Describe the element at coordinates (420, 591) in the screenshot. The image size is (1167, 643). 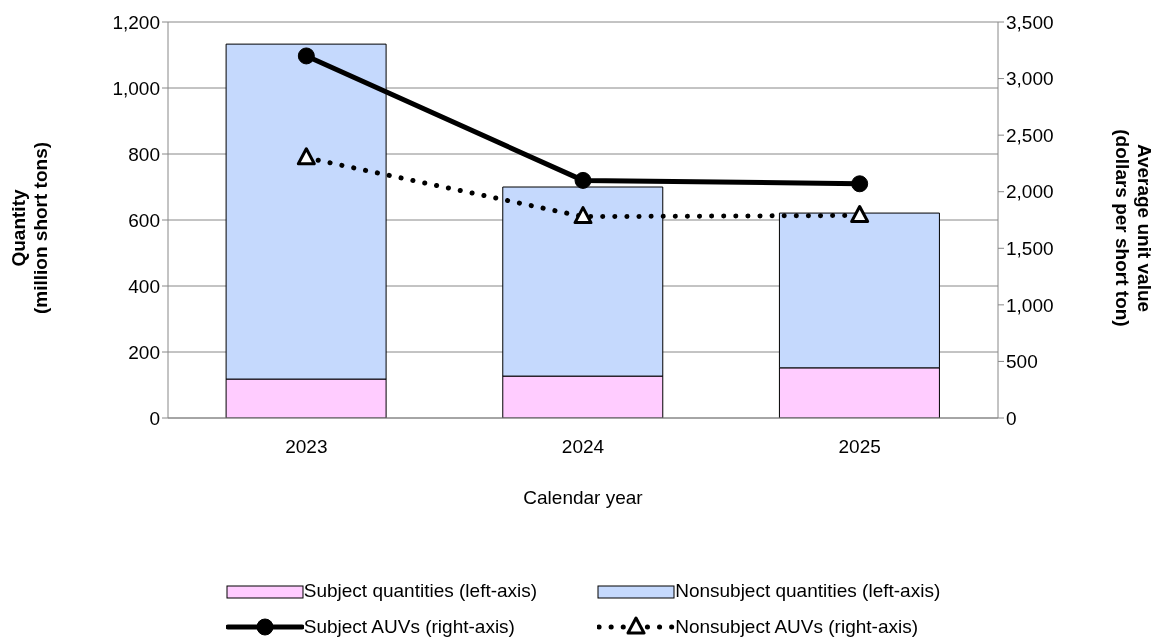
I see `legend-label: Subject quantities (left-axis)` at that location.